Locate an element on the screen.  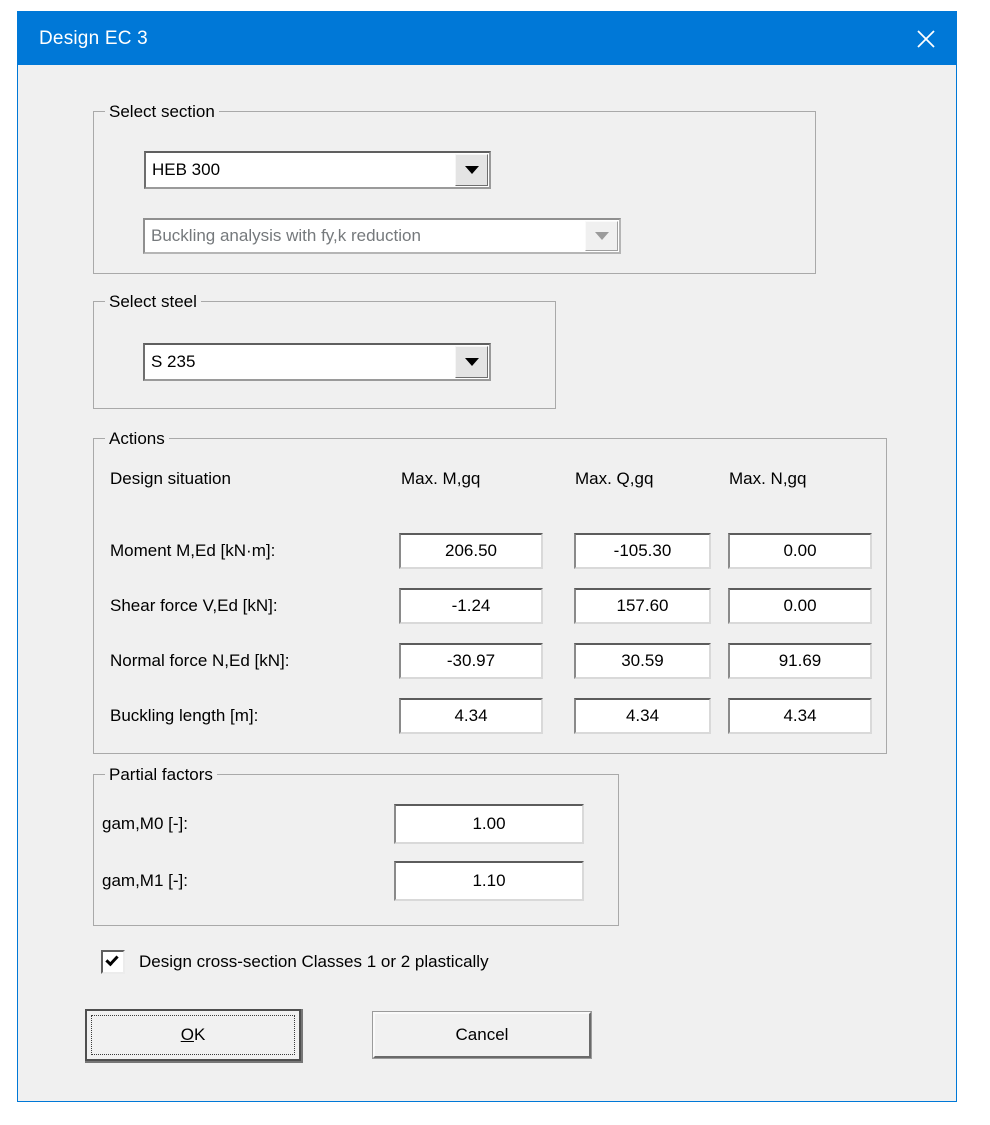
cancel-button: Cancel is located at coordinates (482, 1035).